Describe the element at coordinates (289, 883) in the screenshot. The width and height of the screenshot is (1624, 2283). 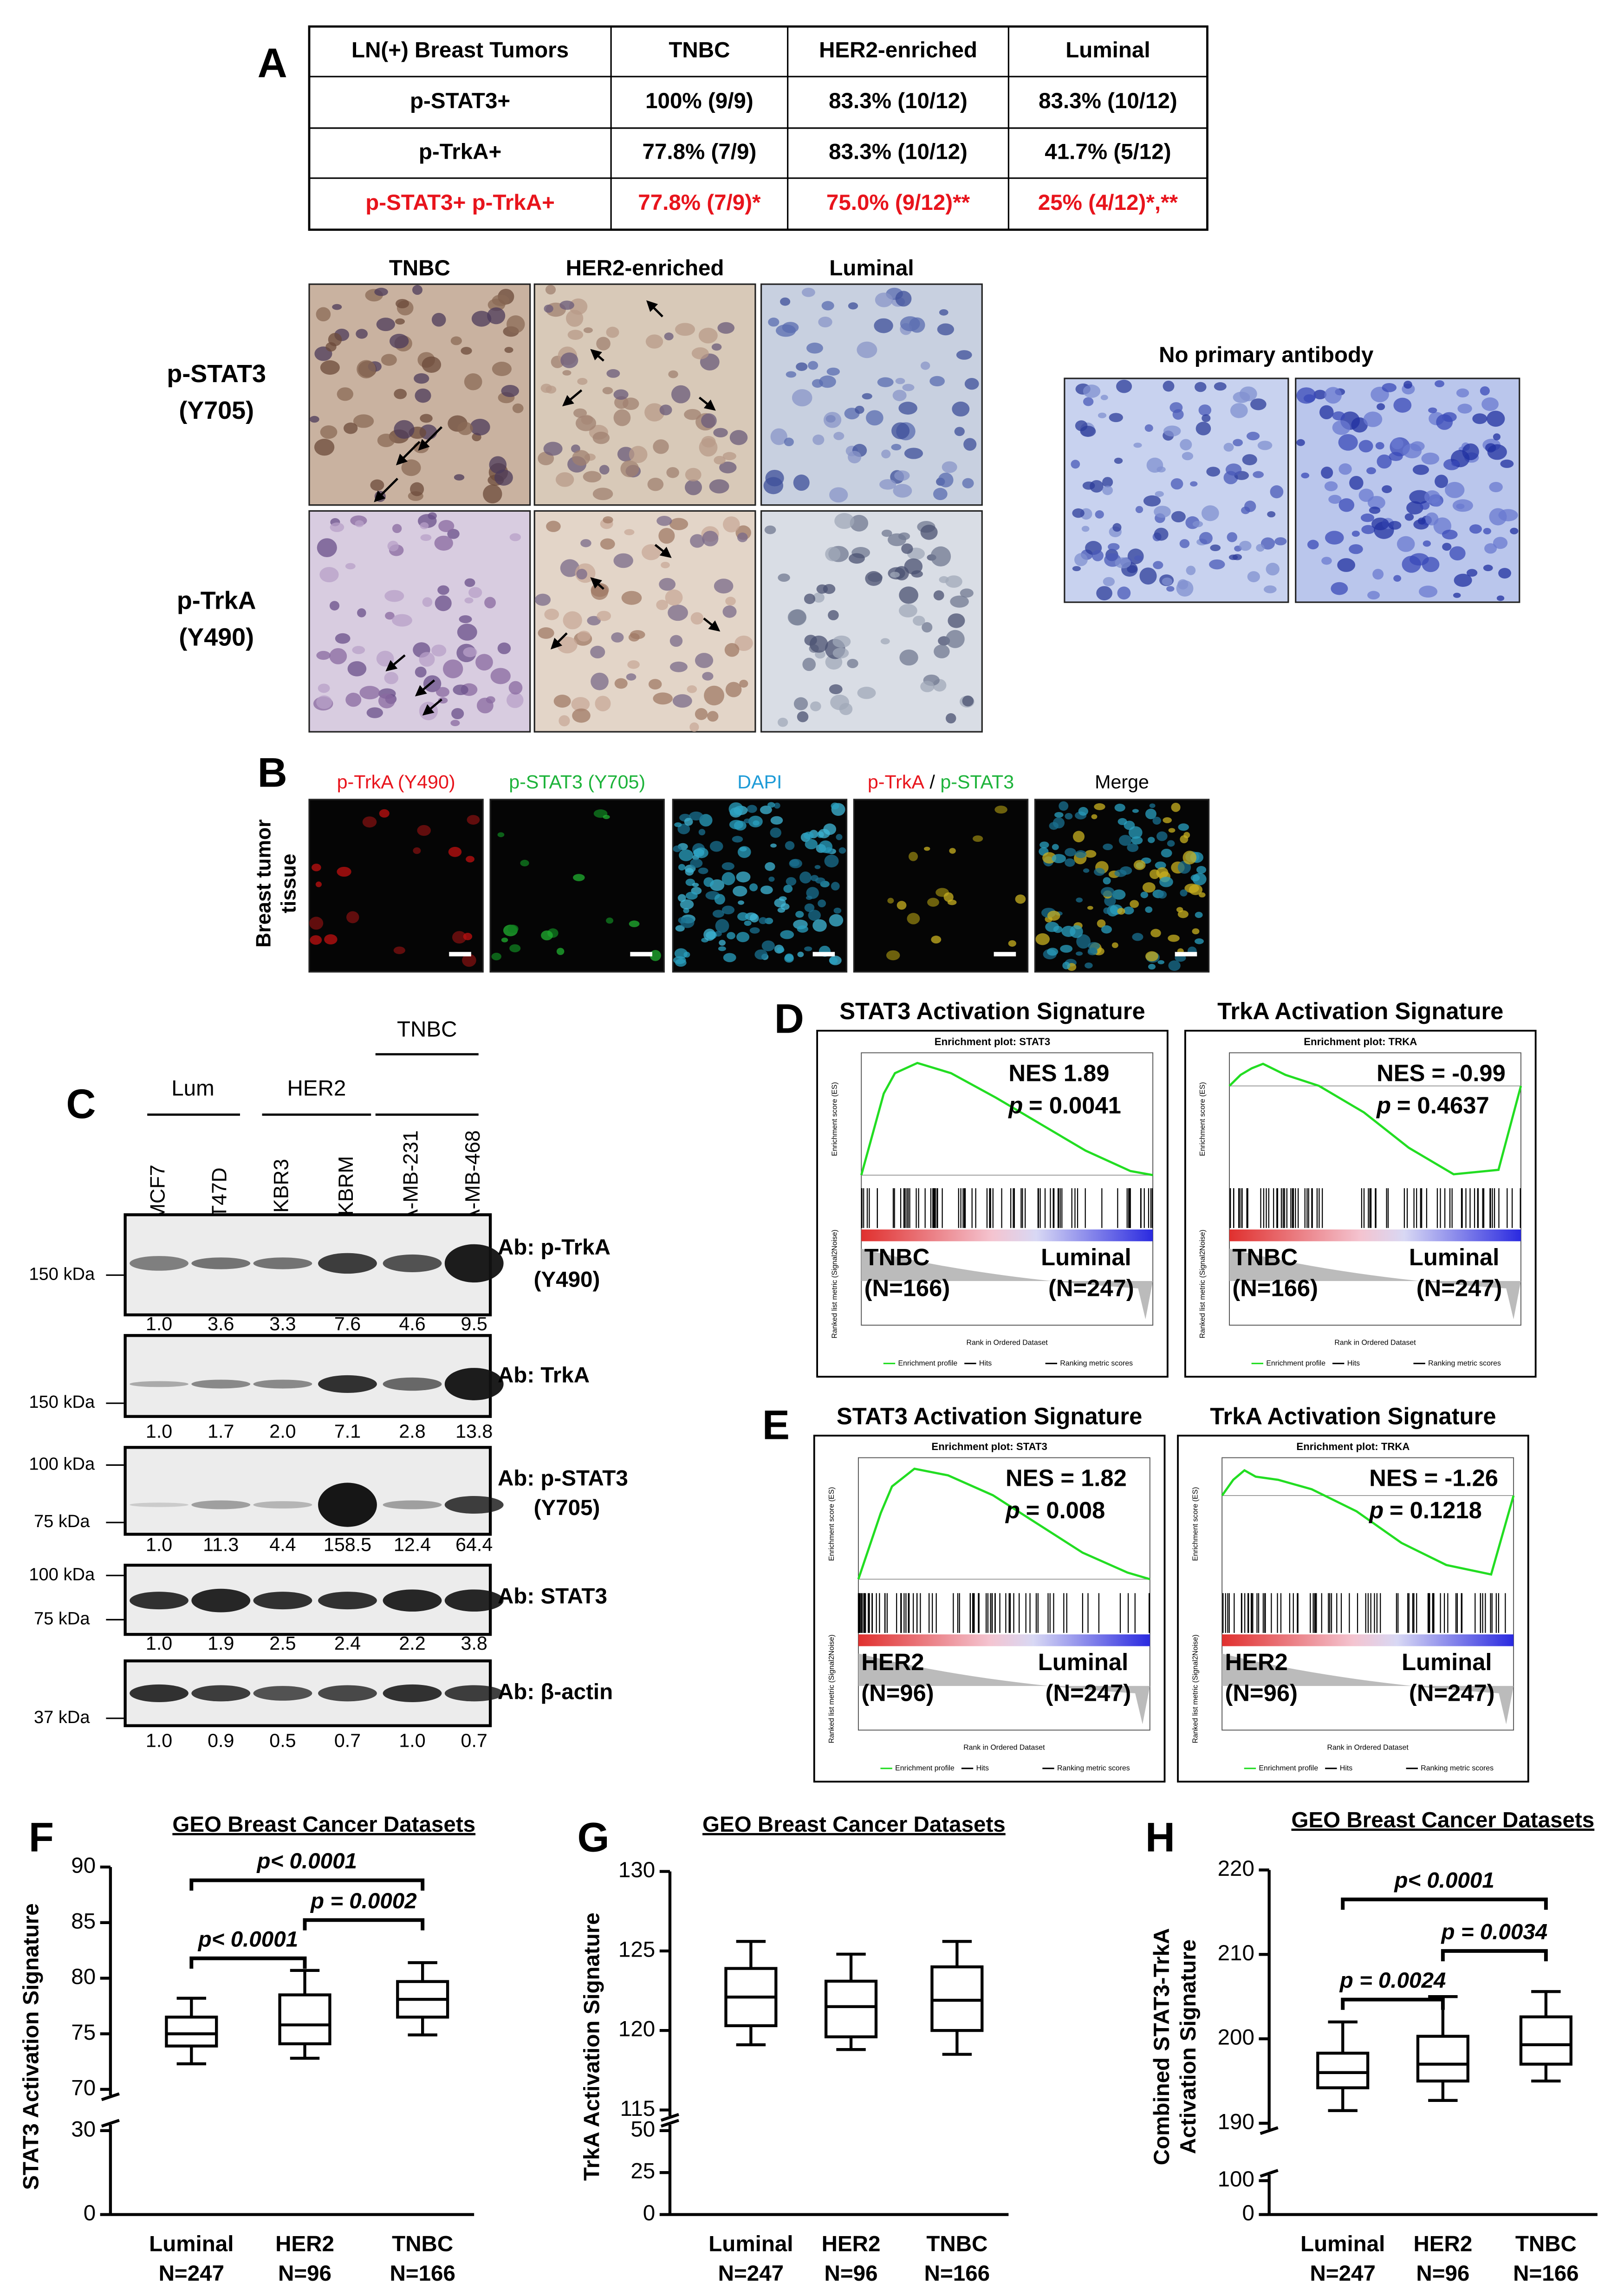
I see `side-label: tissue` at that location.